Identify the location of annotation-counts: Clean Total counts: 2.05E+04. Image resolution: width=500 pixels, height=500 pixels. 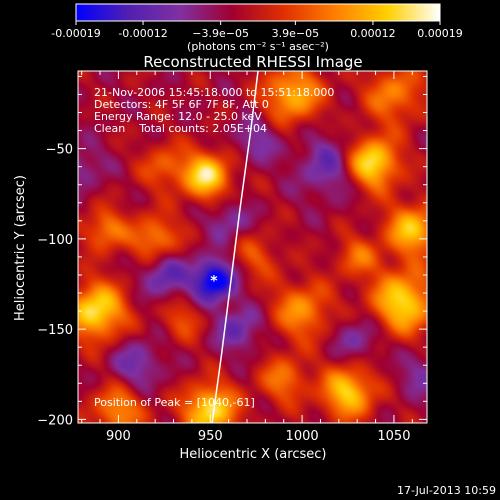
(180, 128).